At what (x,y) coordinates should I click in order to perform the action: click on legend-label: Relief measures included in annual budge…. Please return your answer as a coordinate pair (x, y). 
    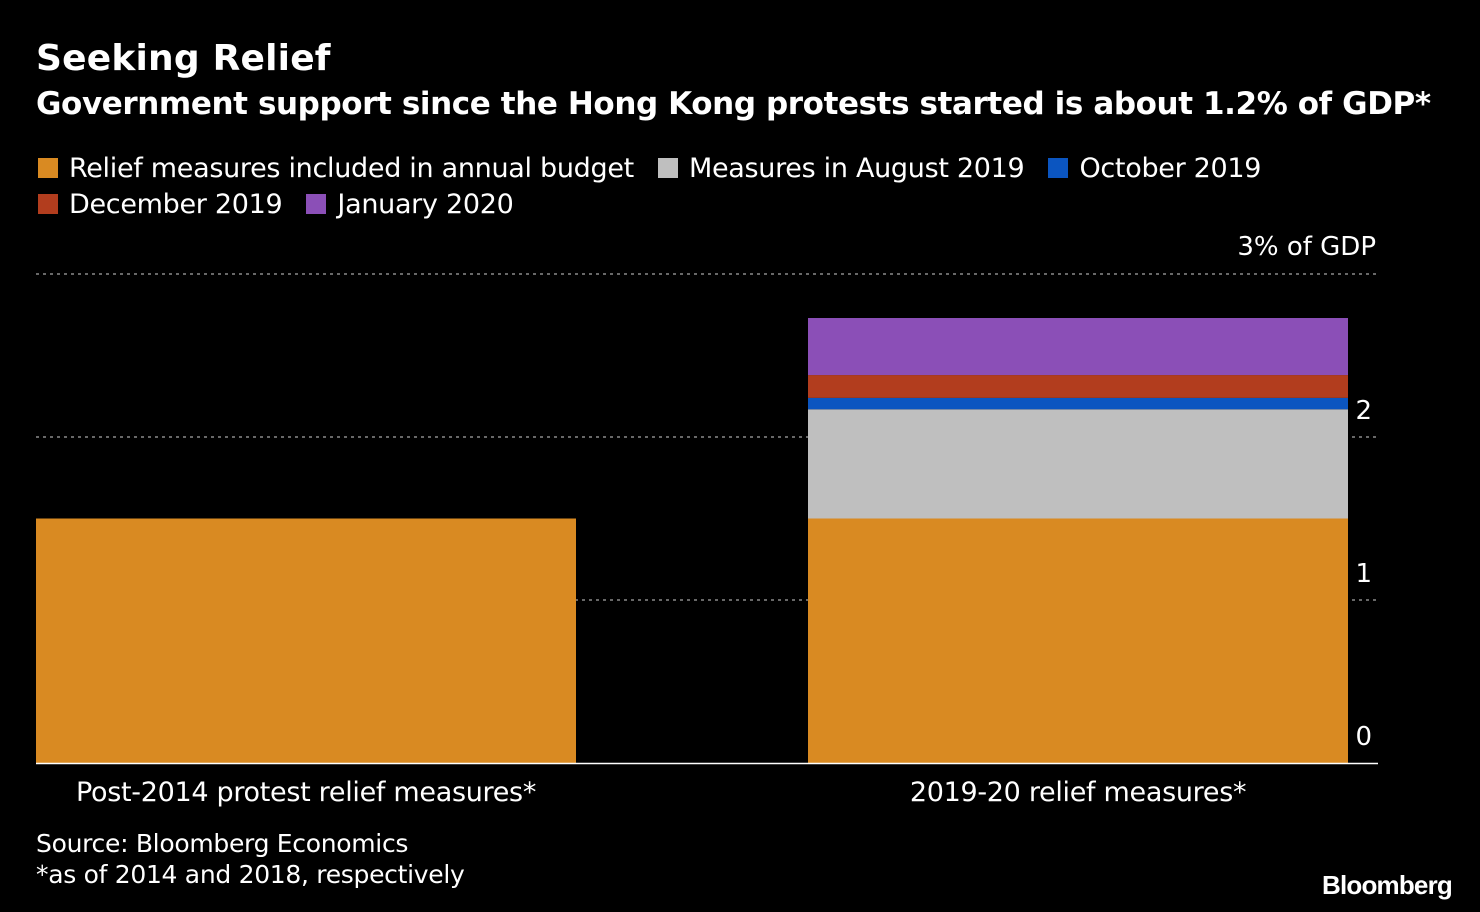
    Looking at the image, I should click on (351, 168).